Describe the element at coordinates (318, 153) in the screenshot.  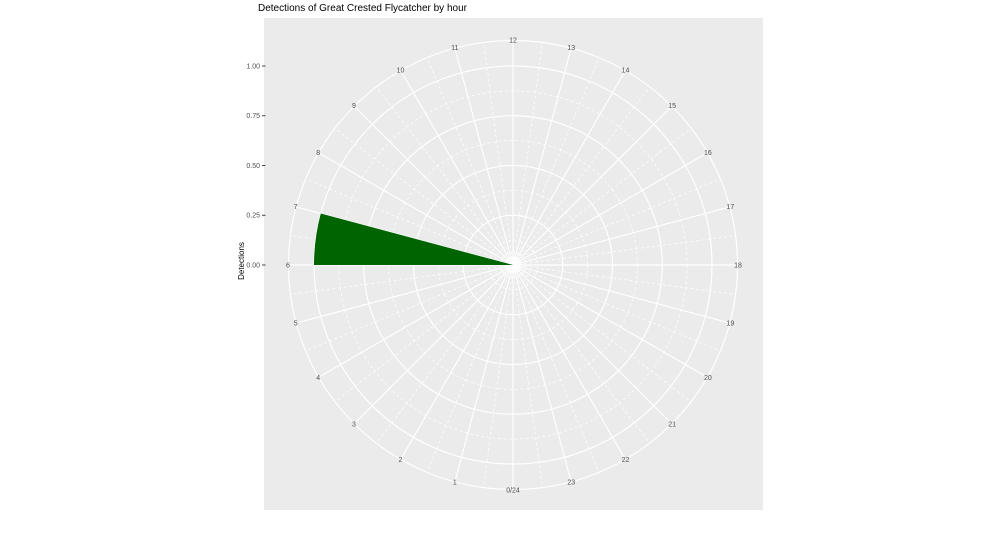
I see `hour-label-8: 8` at that location.